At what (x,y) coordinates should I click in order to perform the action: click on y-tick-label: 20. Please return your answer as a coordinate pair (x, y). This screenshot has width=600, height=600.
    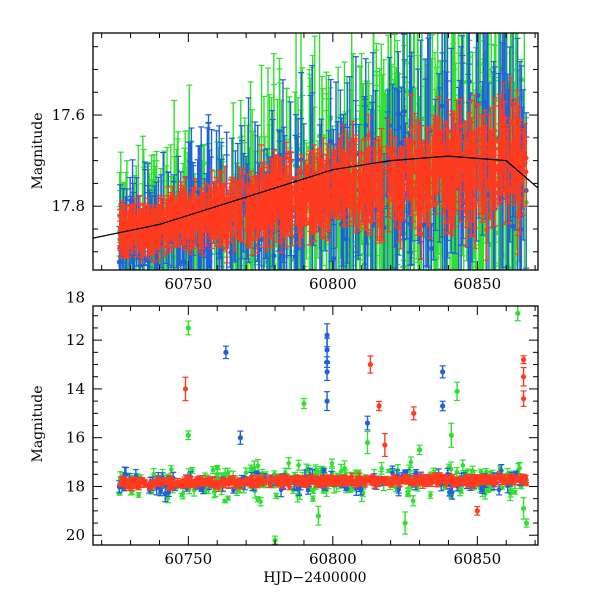
    Looking at the image, I should click on (75, 535).